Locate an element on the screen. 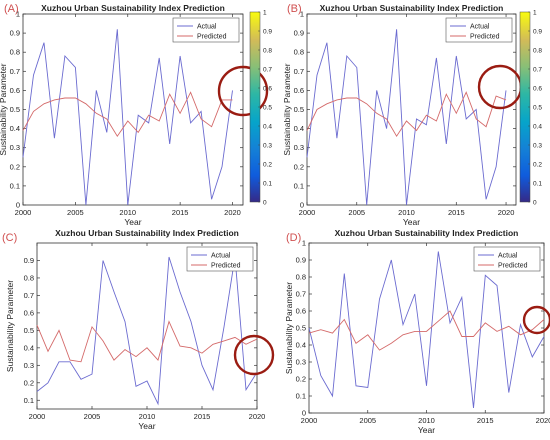 The image size is (550, 440). series-line-actual is located at coordinates (406, 117).